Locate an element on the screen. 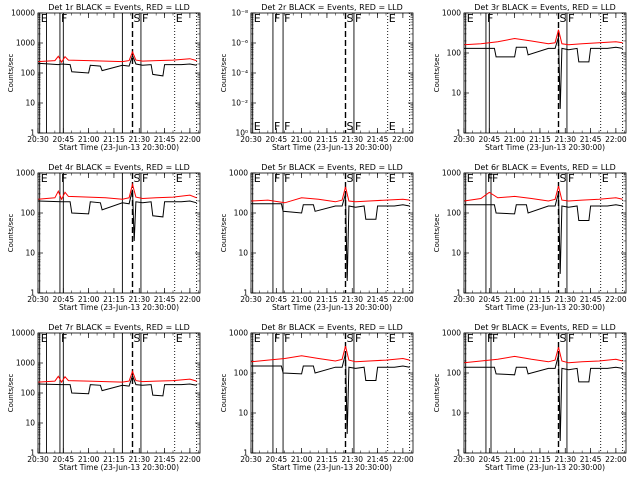 Image resolution: width=640 pixels, height=484 pixels. y-tick-label: 10⁻⁸ is located at coordinates (239, 13).